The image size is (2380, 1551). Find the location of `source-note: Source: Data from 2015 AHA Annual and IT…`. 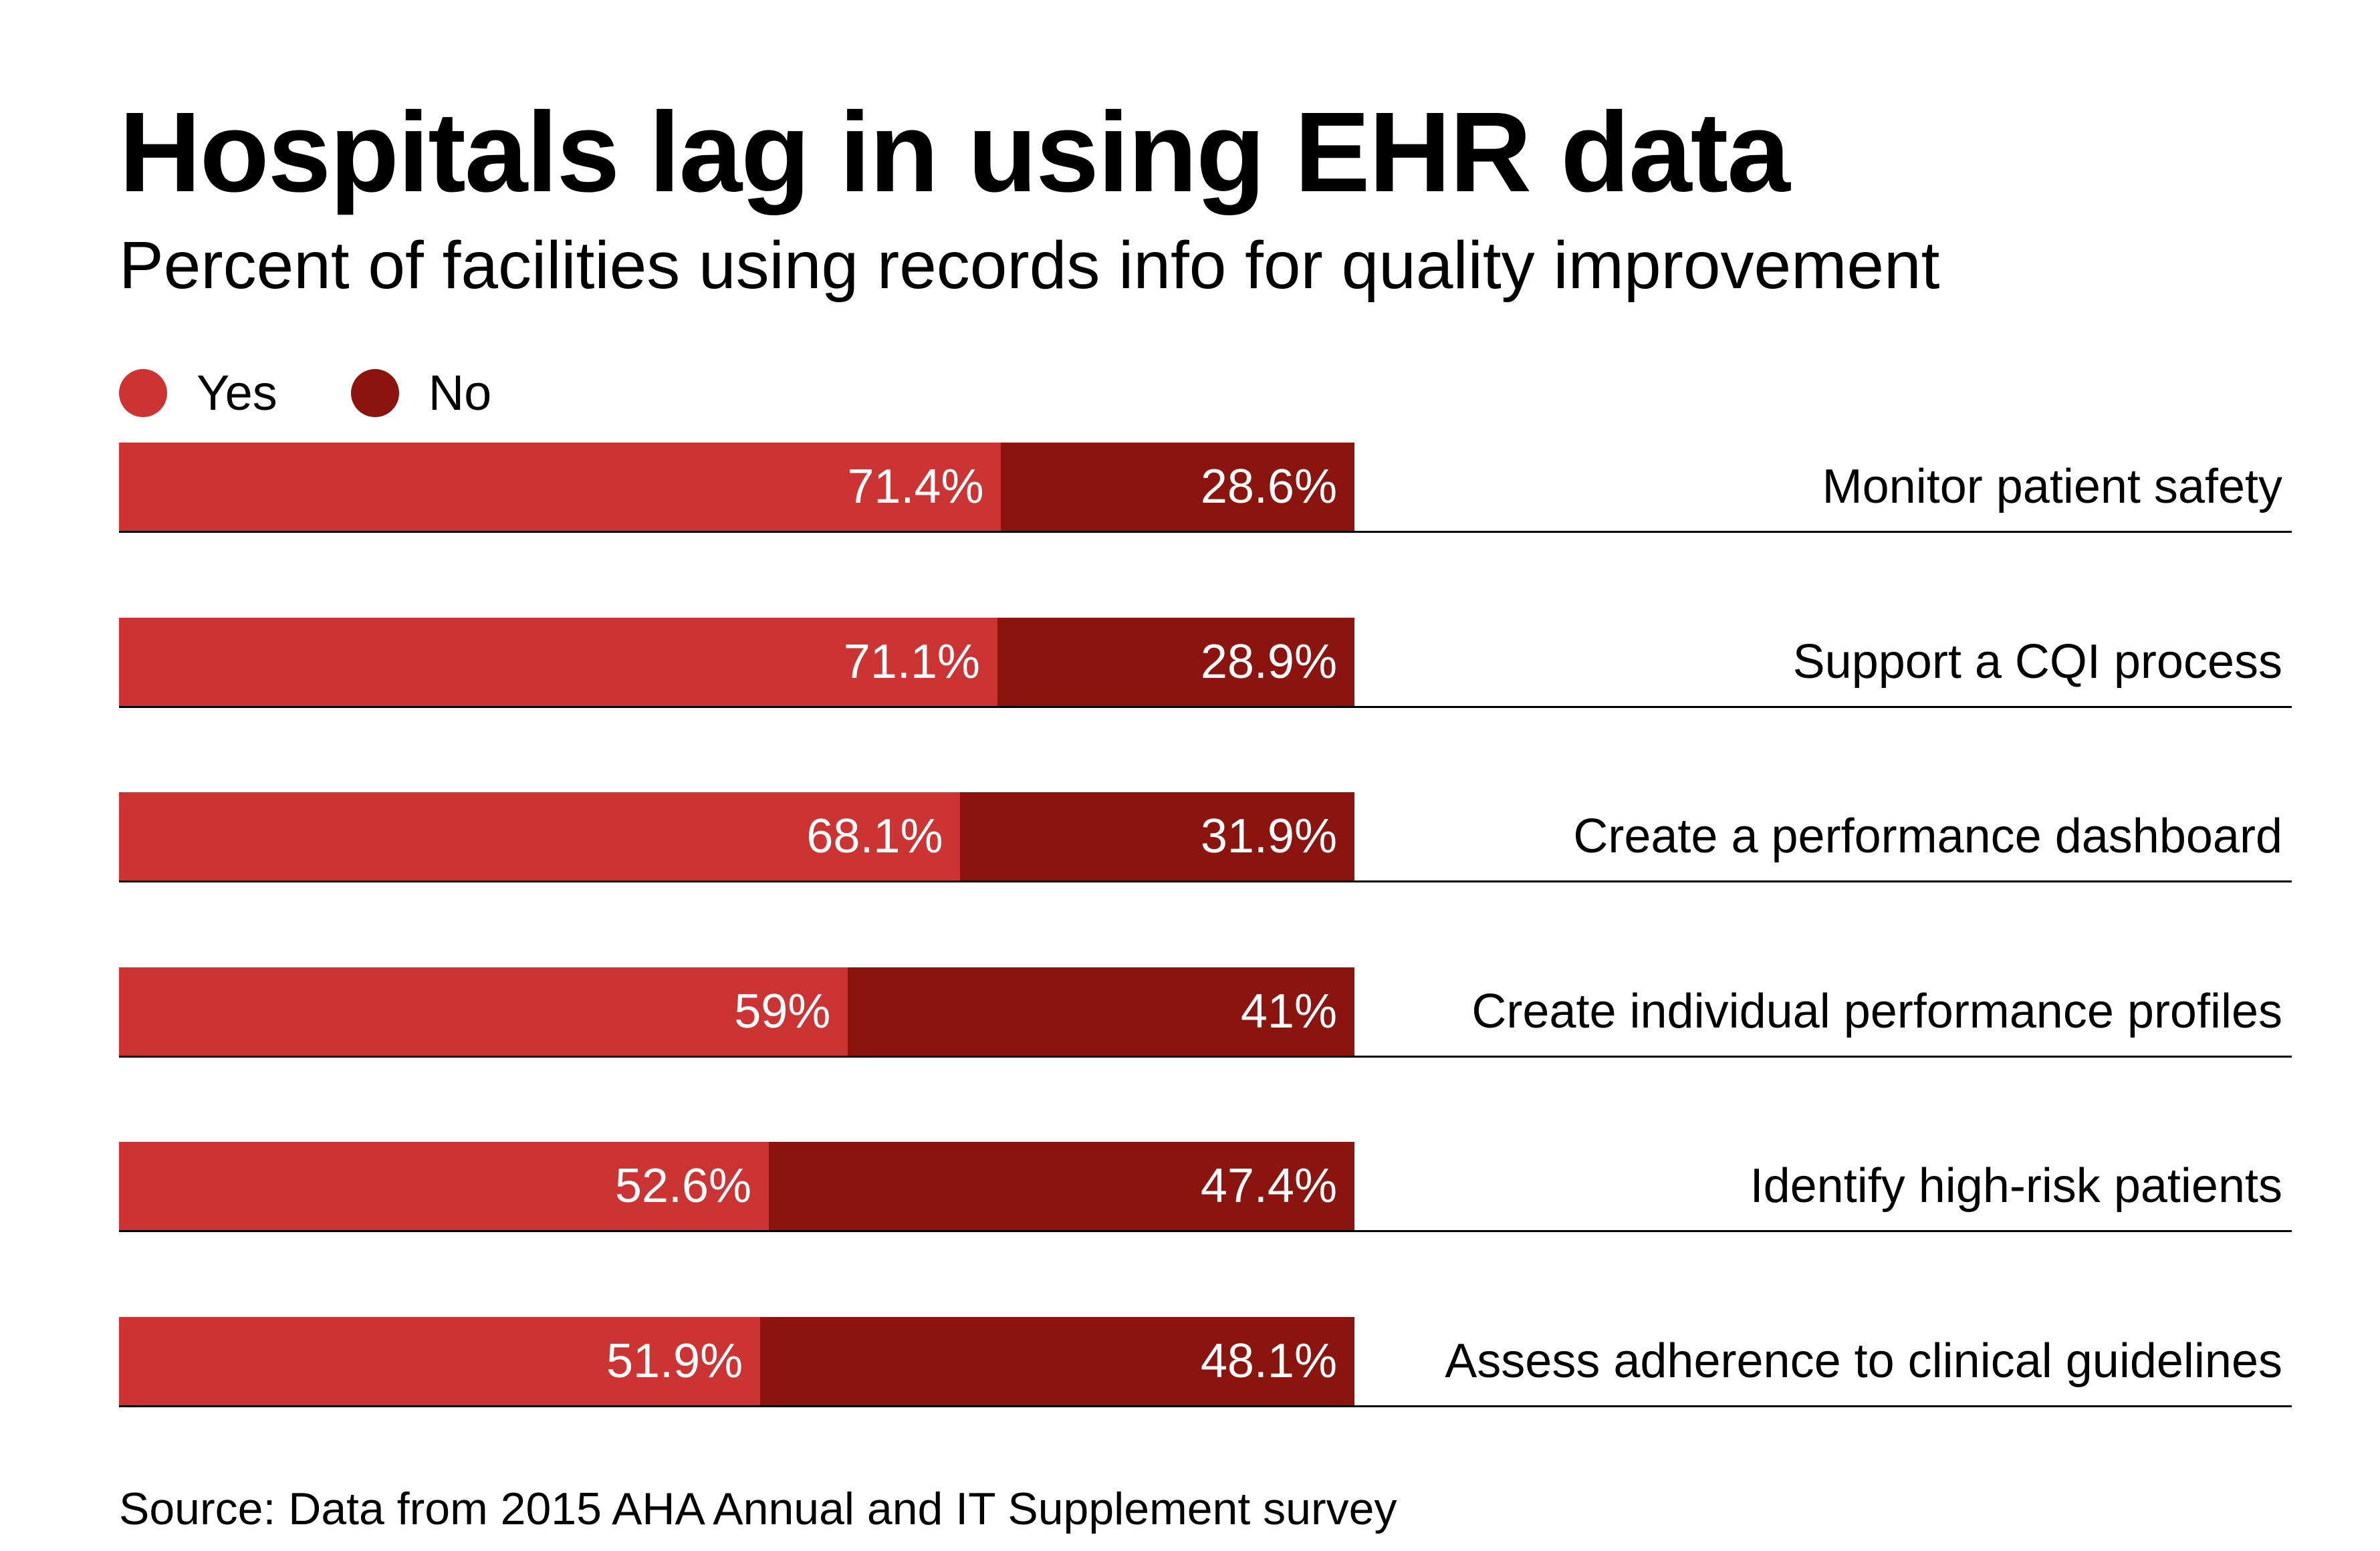

source-note: Source: Data from 2015 AHA Annual and IT… is located at coordinates (758, 1508).